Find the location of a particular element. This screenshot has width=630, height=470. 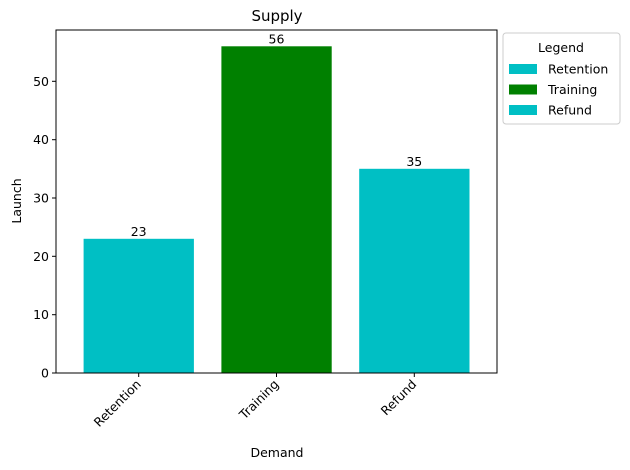

legend-frame is located at coordinates (561, 78).